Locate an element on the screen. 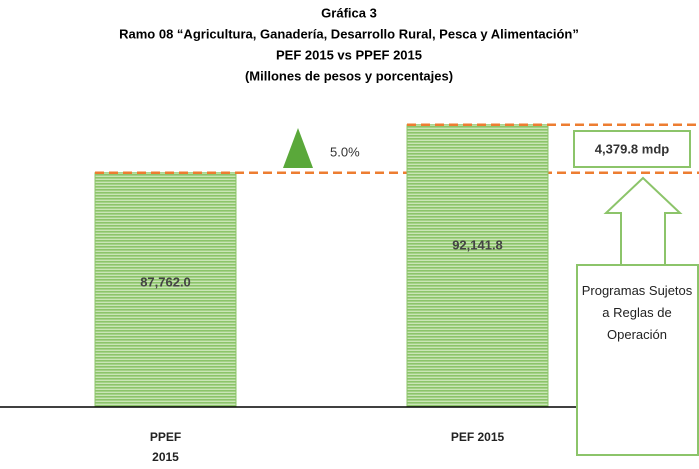 The width and height of the screenshot is (699, 469). value-label: 87,762.0 is located at coordinates (165, 281).